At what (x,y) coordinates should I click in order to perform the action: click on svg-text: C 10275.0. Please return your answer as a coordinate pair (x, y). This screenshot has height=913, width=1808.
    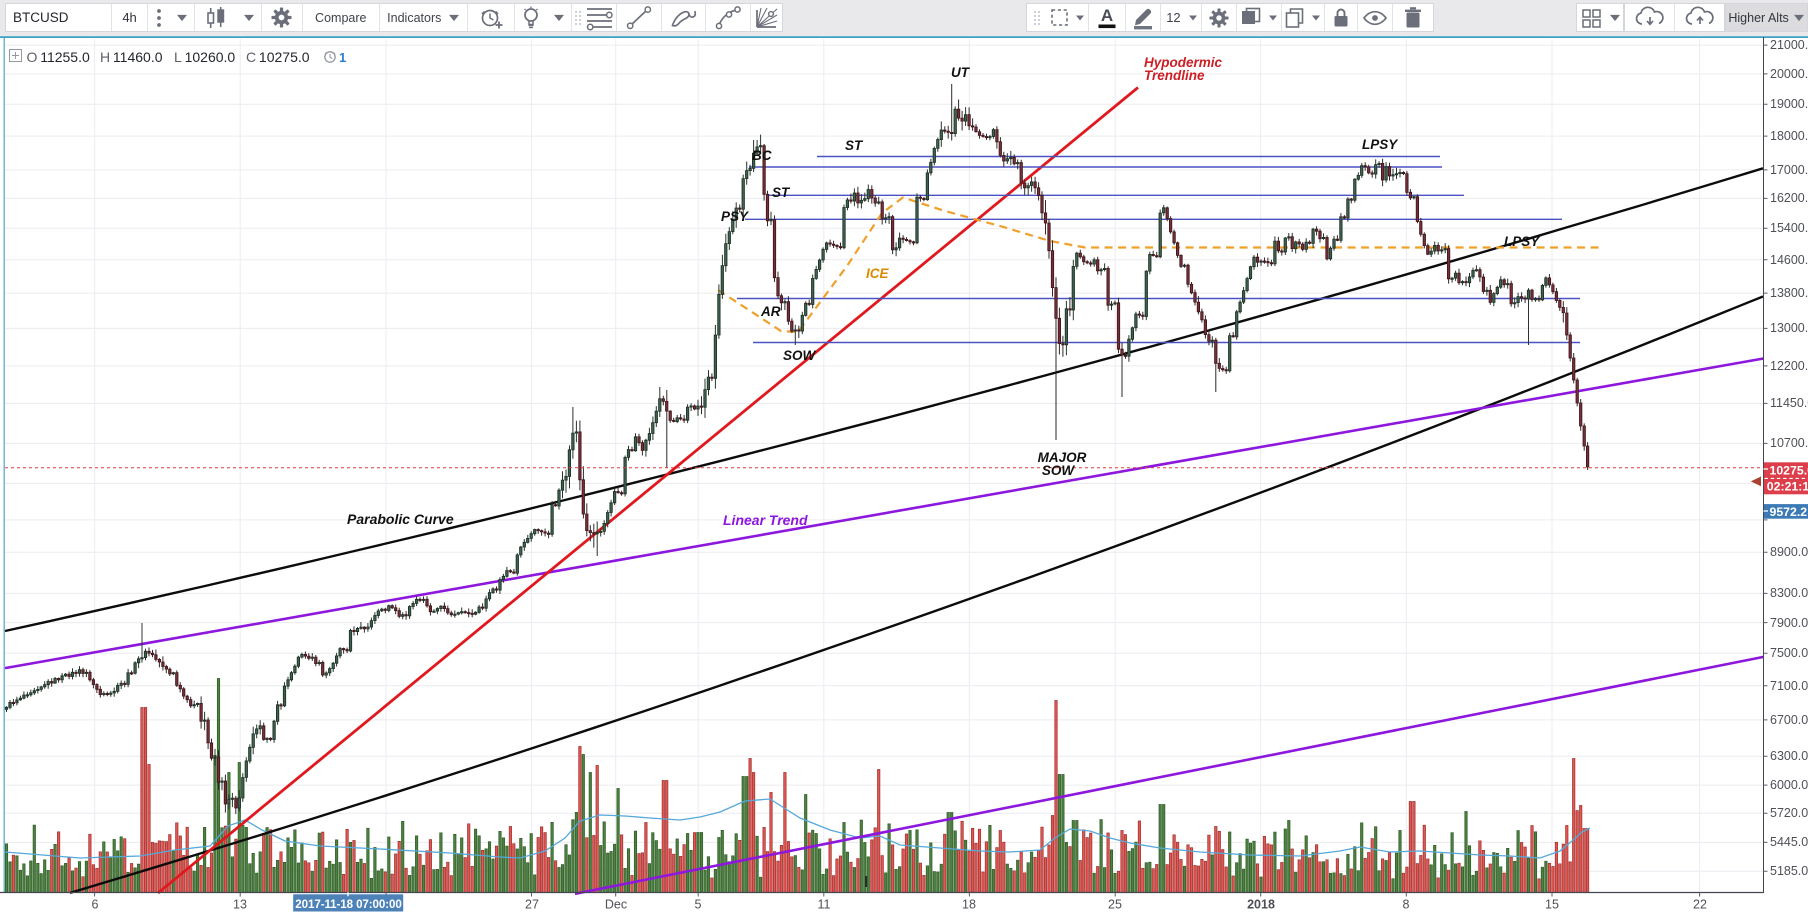
    Looking at the image, I should click on (278, 57).